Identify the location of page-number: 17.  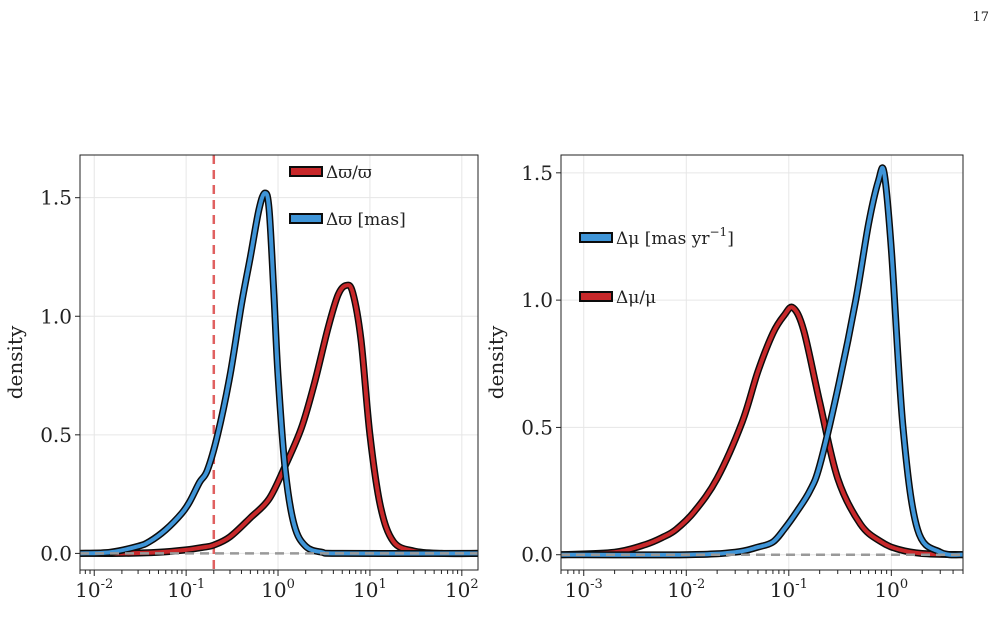
(980, 17).